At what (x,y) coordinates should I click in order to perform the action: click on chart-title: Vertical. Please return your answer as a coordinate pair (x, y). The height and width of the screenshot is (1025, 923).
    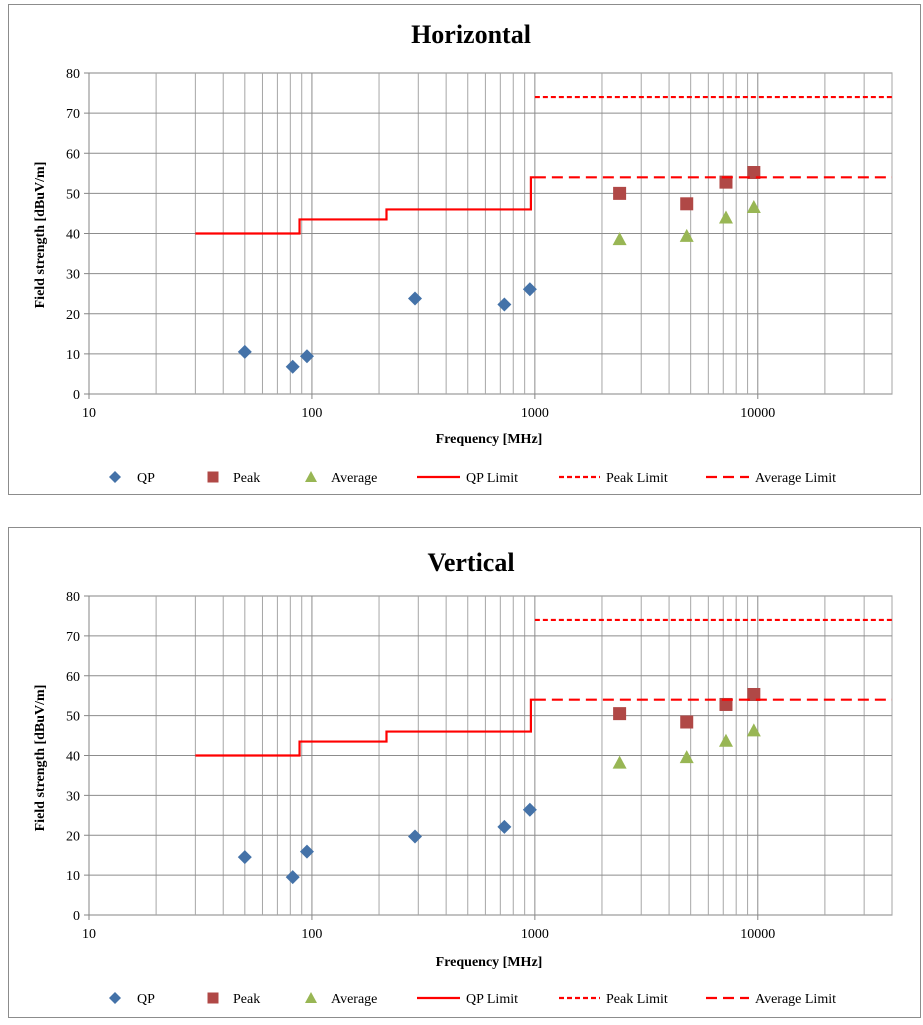
    Looking at the image, I should click on (470, 562).